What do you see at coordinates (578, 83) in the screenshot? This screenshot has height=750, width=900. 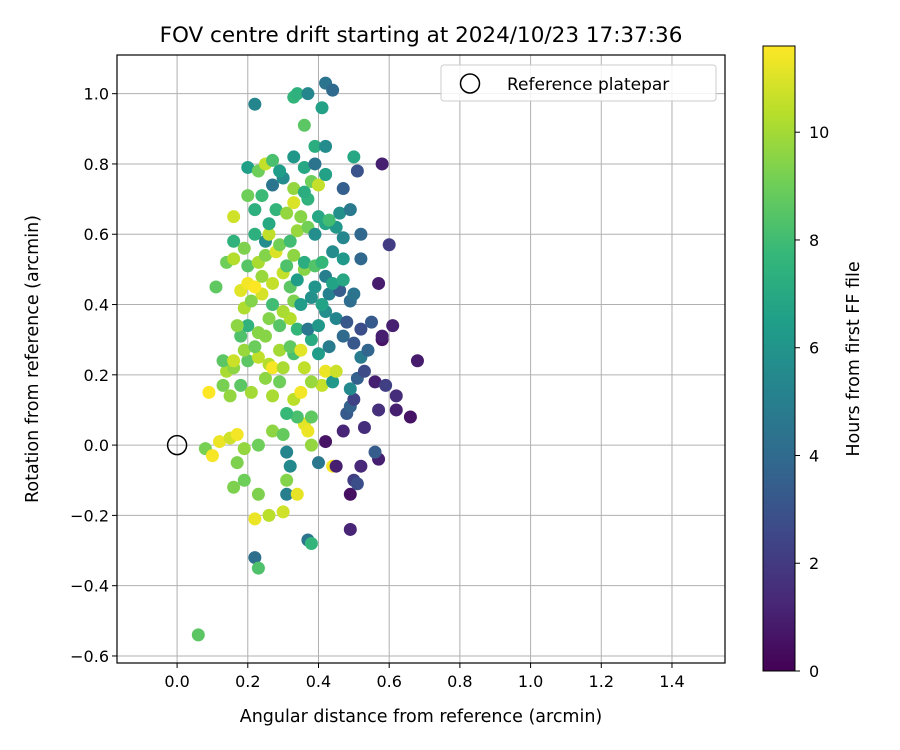 I see `legend-box` at bounding box center [578, 83].